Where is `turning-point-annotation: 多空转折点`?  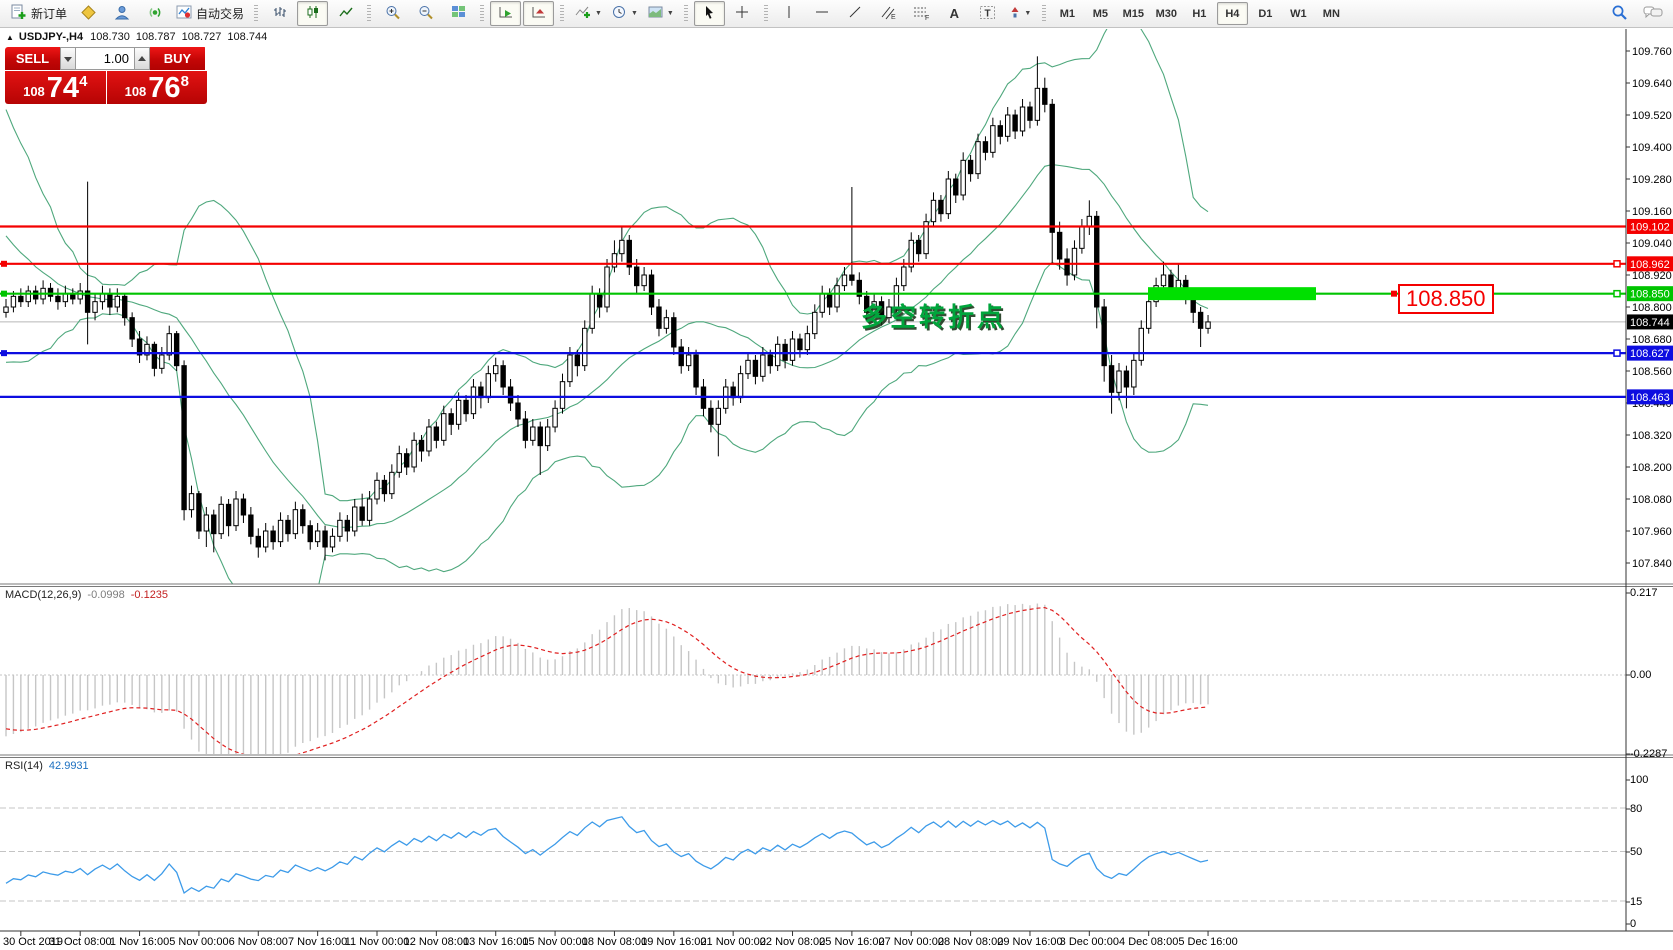 turning-point-annotation: 多空转折点 is located at coordinates (934, 317).